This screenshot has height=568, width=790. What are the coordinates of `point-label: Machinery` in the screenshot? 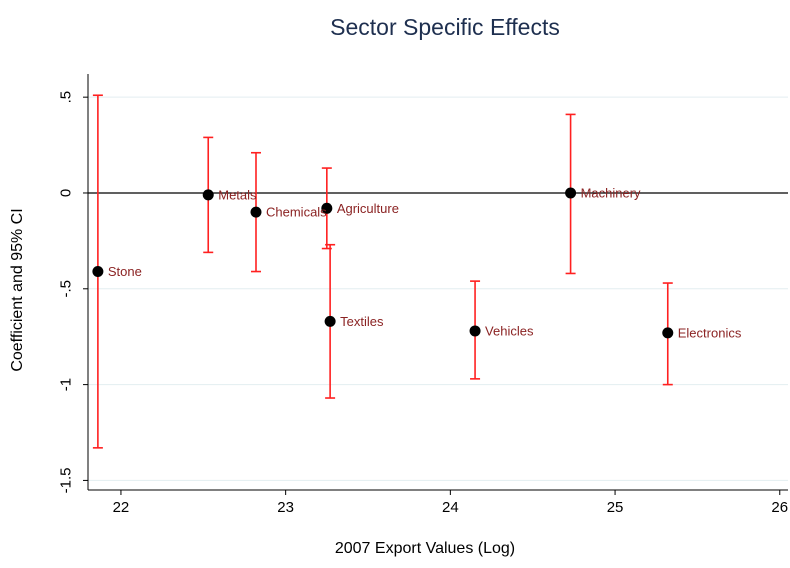 It's located at (611, 192).